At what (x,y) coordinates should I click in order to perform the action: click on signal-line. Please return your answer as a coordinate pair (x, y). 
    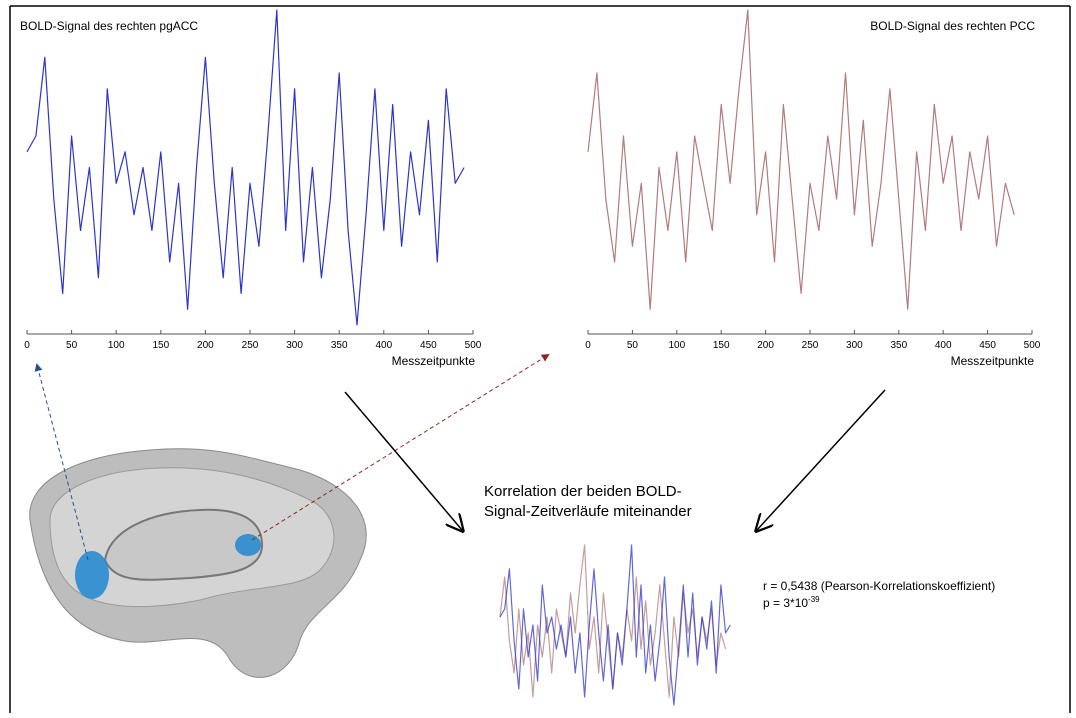
    Looking at the image, I should click on (615, 625).